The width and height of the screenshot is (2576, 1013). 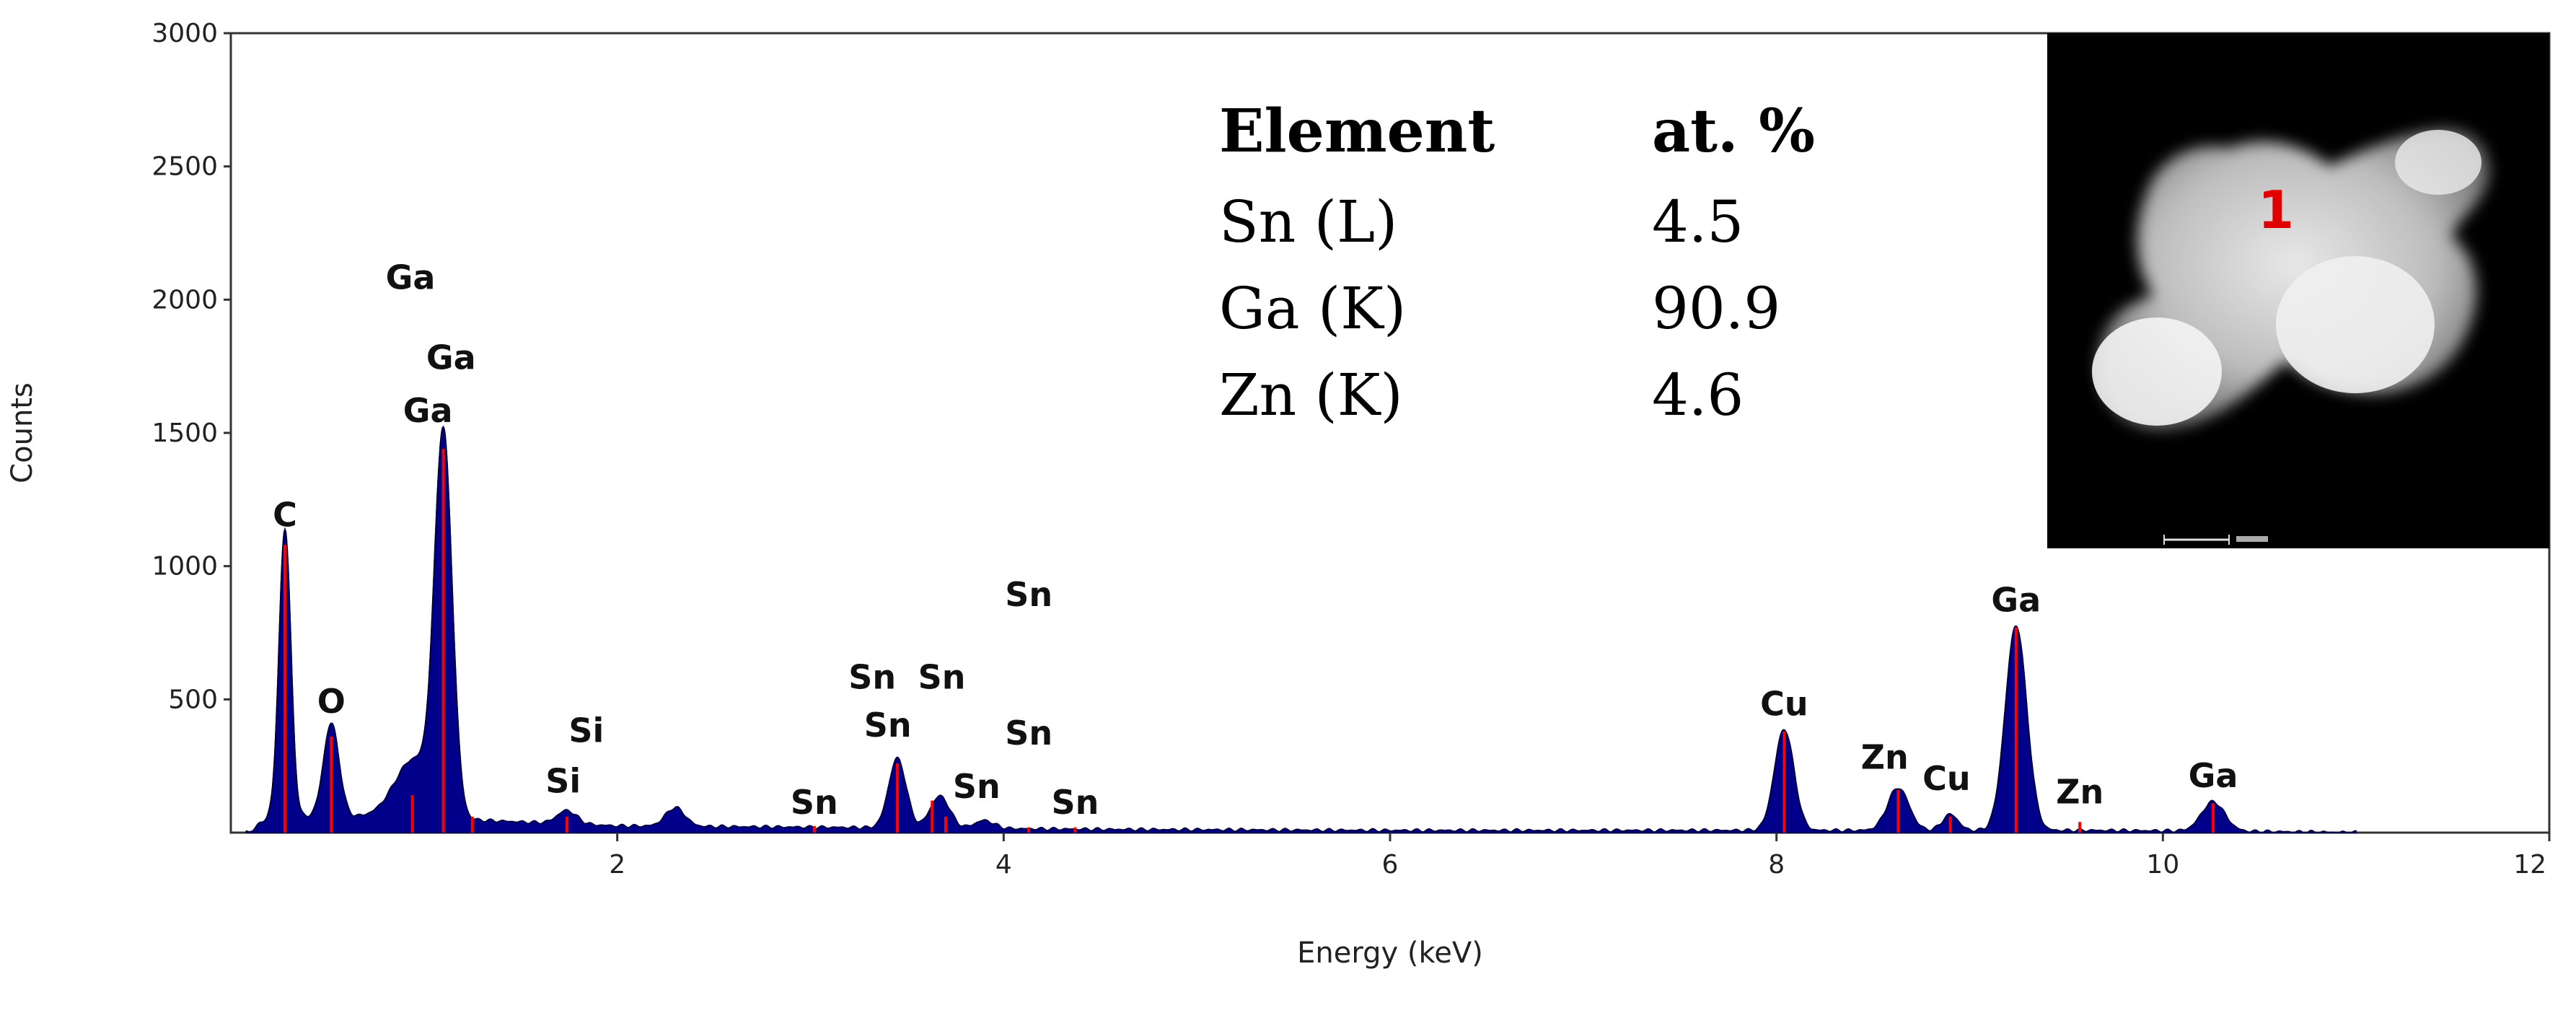 I want to click on x-tick-label: 4, so click(x=1003, y=865).